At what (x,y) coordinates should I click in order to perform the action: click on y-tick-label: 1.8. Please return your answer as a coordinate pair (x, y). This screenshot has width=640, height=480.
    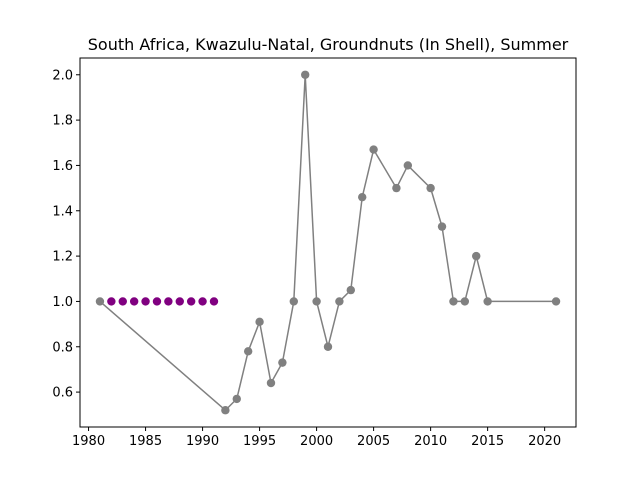
    Looking at the image, I should click on (62, 121).